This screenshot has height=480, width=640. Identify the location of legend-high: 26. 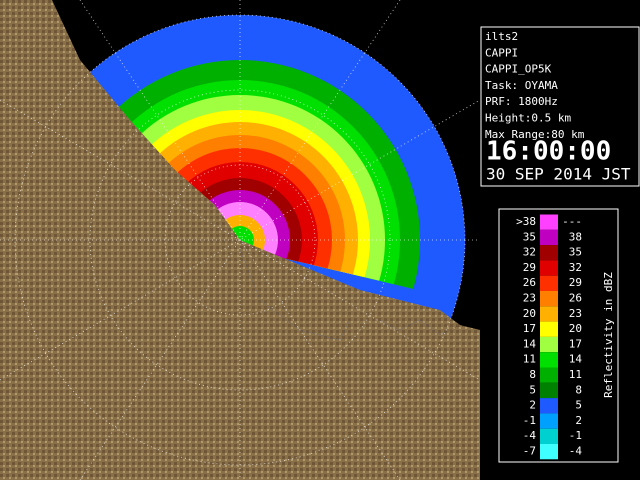
(575, 298).